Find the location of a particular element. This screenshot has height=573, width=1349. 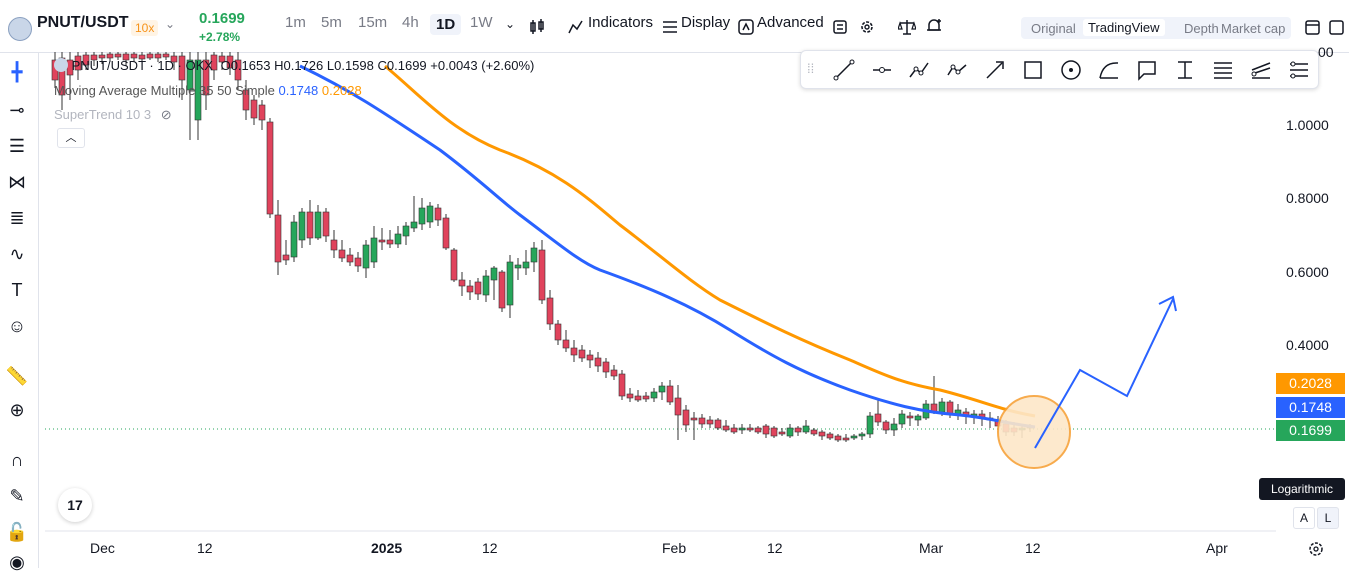

view-original-tab: Original is located at coordinates (1053, 28).